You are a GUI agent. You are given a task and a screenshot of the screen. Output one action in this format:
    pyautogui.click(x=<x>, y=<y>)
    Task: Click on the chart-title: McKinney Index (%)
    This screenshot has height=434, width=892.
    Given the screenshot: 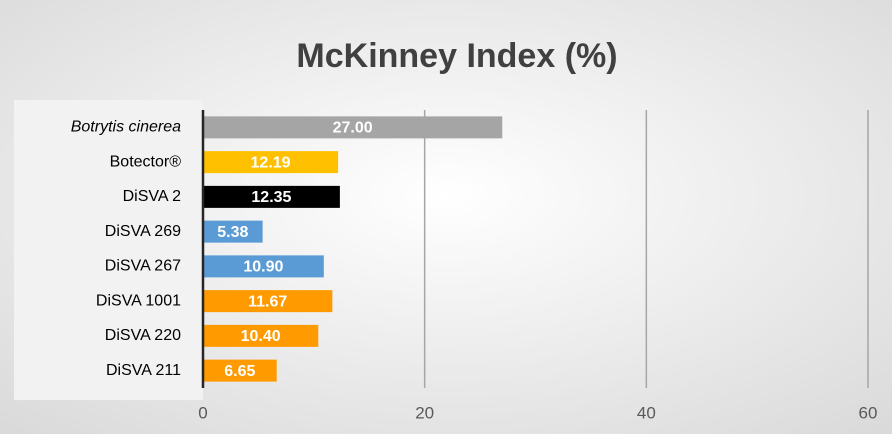 What is the action you would take?
    pyautogui.click(x=456, y=56)
    